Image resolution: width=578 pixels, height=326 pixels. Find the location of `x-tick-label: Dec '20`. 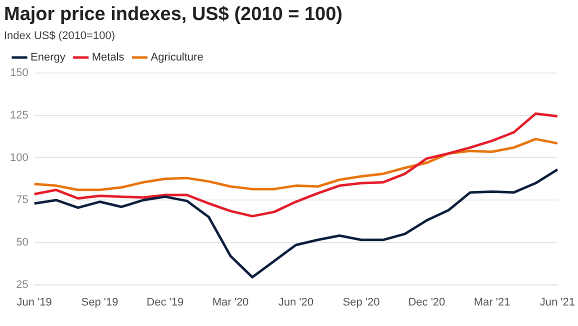

x-tick-label: Dec '20 is located at coordinates (427, 302).